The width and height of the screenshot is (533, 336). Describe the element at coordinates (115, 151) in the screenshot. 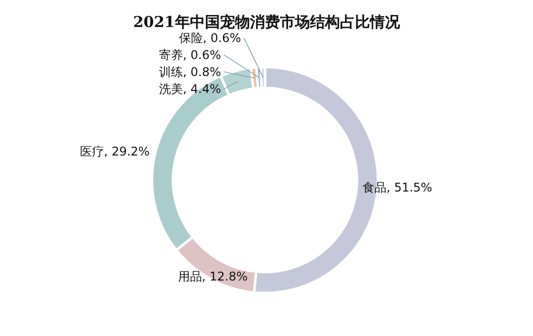

I see `slice-label: 医疗, 29.2%` at that location.